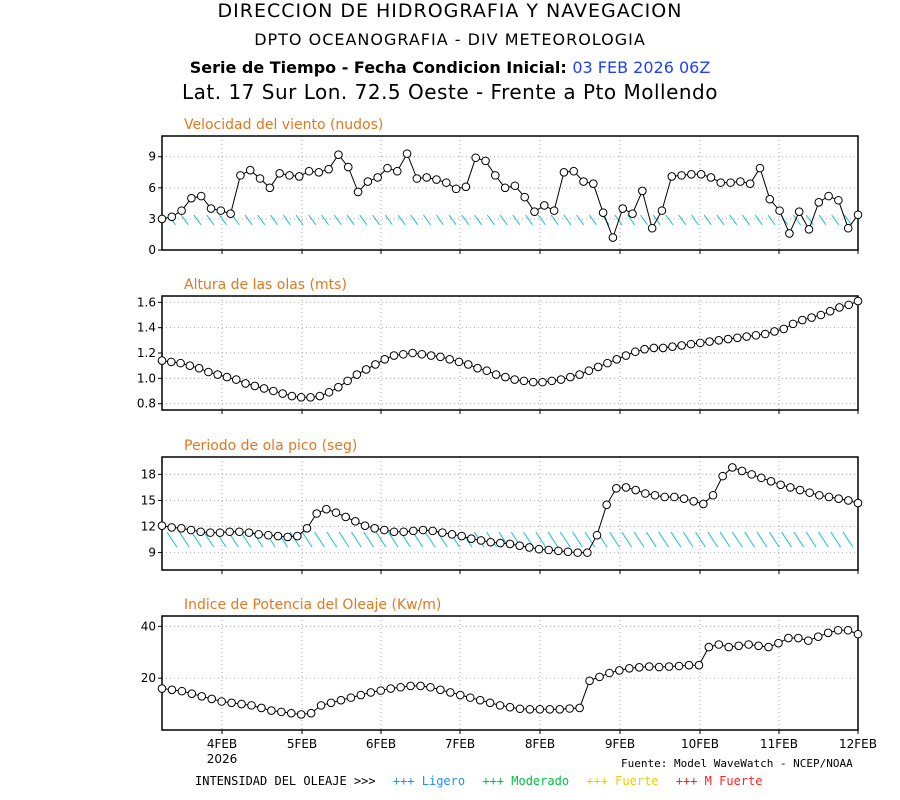 This screenshot has height=800, width=900. Describe the element at coordinates (152, 157) in the screenshot. I see `y-tick-label: 9` at that location.